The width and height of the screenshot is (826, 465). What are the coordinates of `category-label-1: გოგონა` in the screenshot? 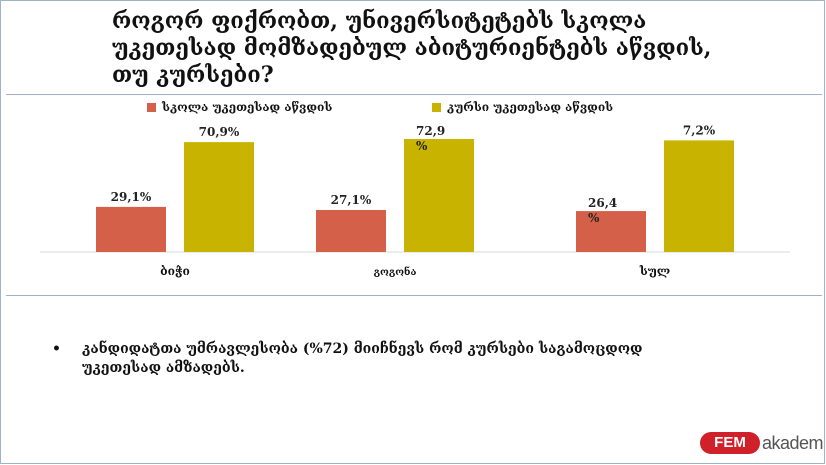 It's located at (395, 271).